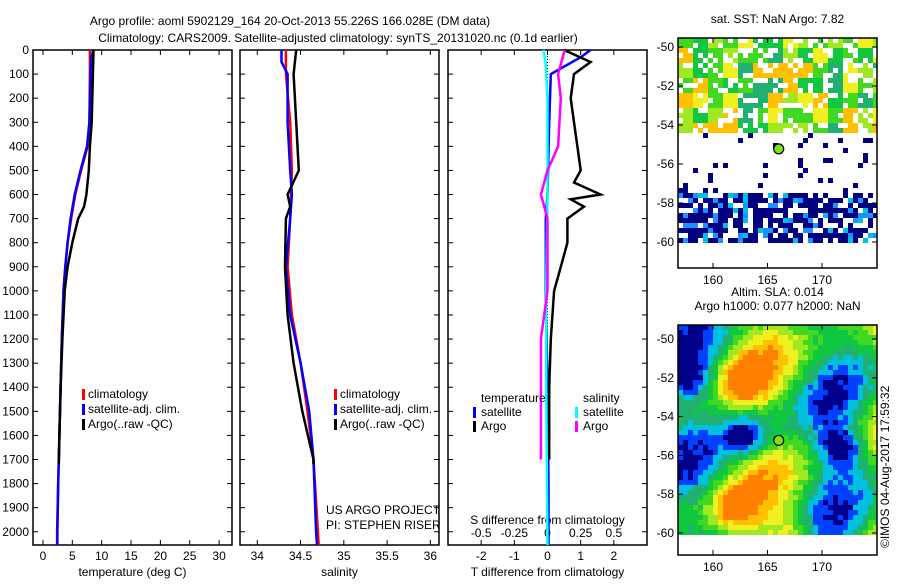 The image size is (900, 585). What do you see at coordinates (666, 494) in the screenshot?
I see `y-tick-label: -58` at bounding box center [666, 494].